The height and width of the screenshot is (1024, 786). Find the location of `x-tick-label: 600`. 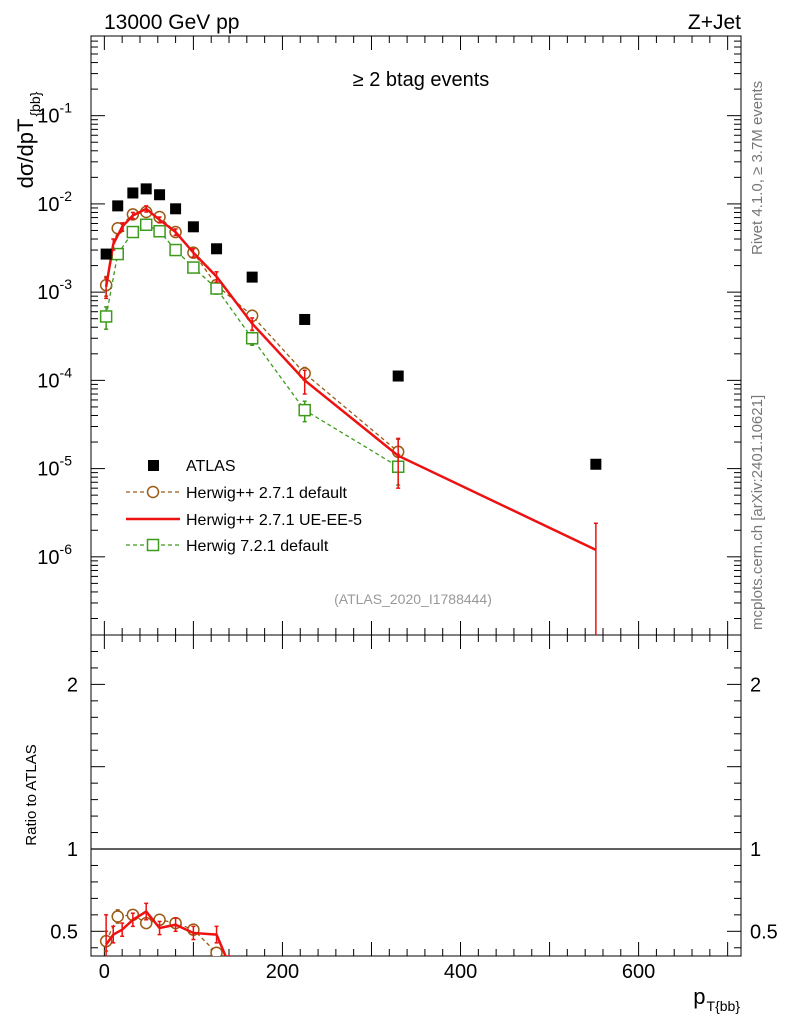

x-tick-label: 600 is located at coordinates (638, 972).